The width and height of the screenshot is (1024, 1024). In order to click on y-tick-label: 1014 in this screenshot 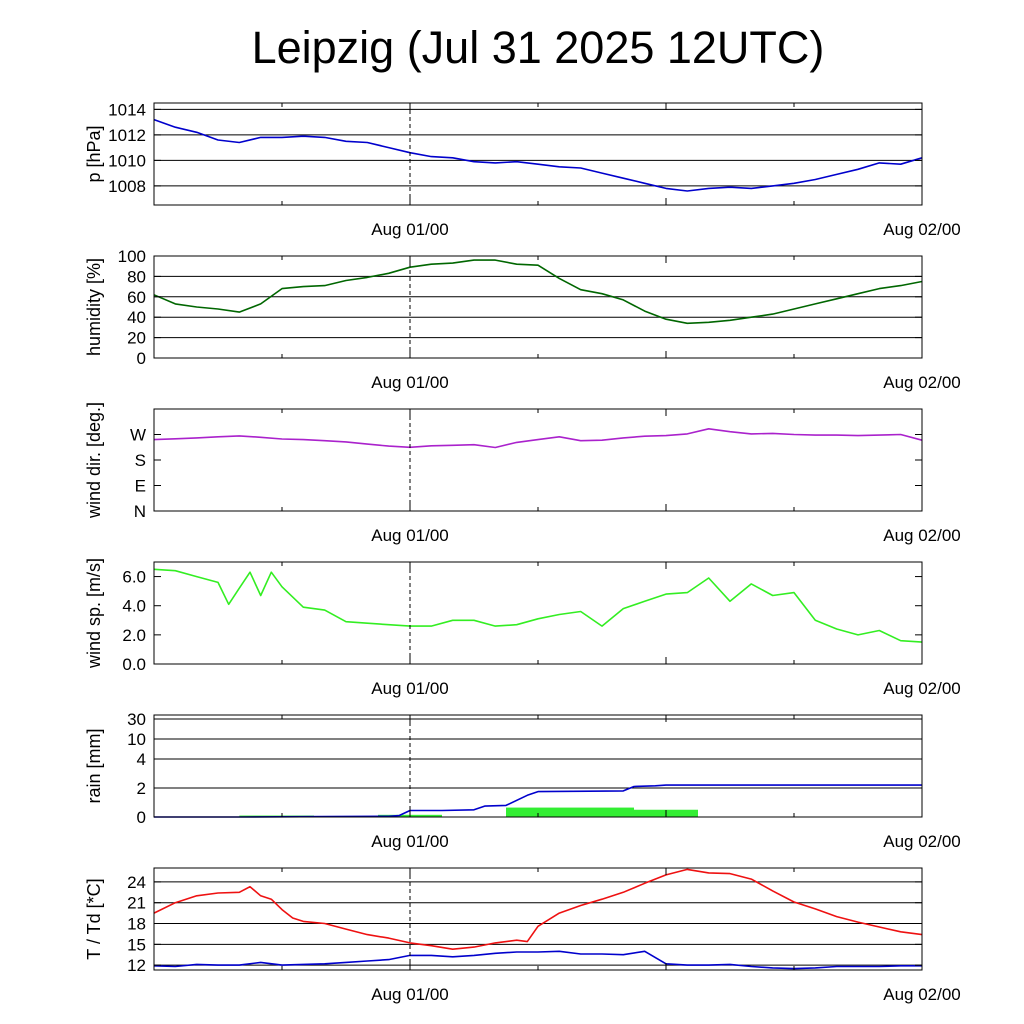, I will do `click(127, 109)`.